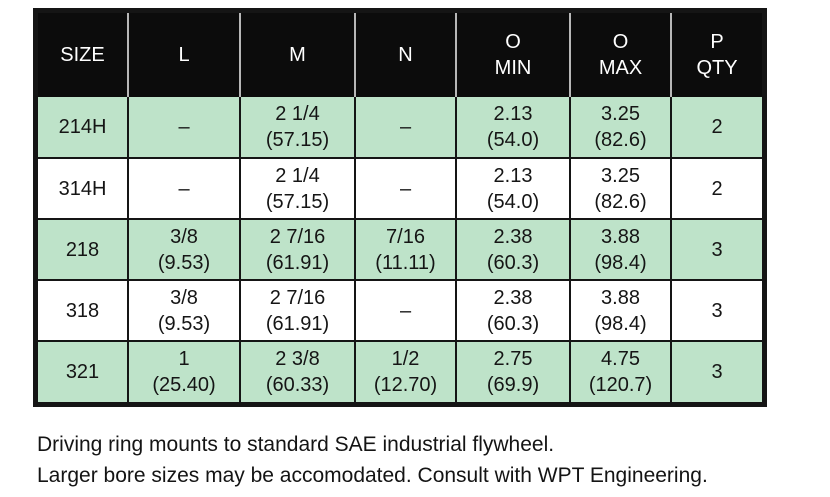 The image size is (830, 497). Describe the element at coordinates (183, 188) in the screenshot. I see `cell-l: –` at that location.